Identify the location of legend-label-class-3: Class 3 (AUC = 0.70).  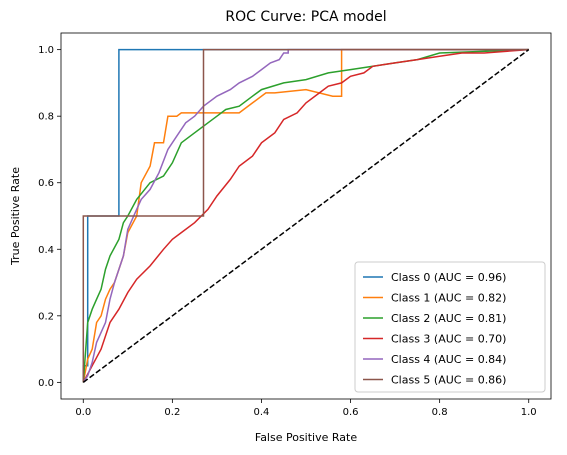
(448, 339).